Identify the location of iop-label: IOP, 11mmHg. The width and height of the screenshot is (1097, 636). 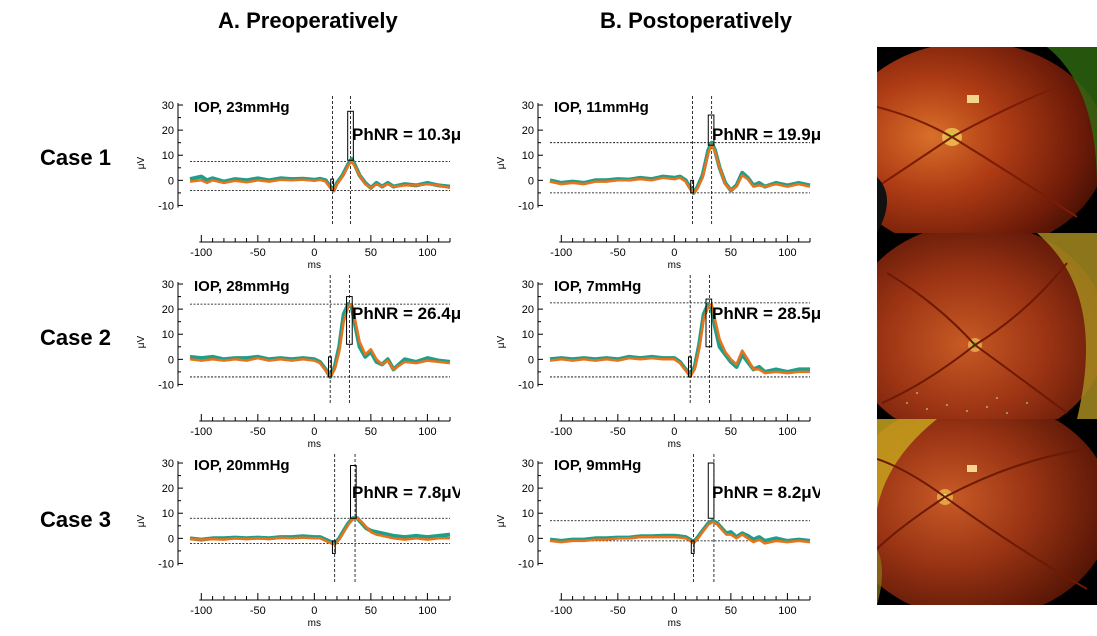
(601, 107).